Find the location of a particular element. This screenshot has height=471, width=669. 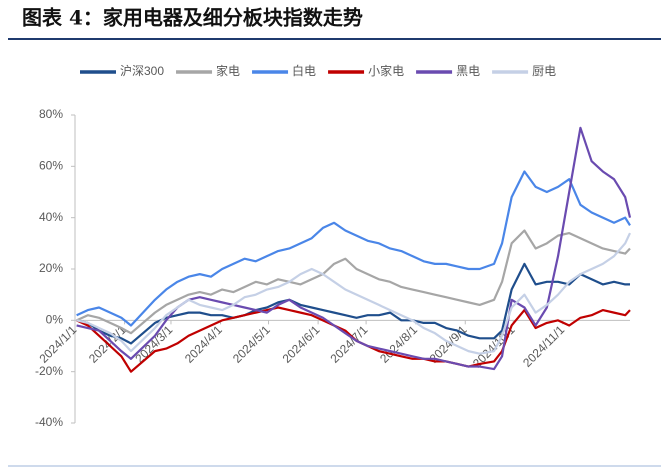

legend-label: 黑电 is located at coordinates (468, 71).